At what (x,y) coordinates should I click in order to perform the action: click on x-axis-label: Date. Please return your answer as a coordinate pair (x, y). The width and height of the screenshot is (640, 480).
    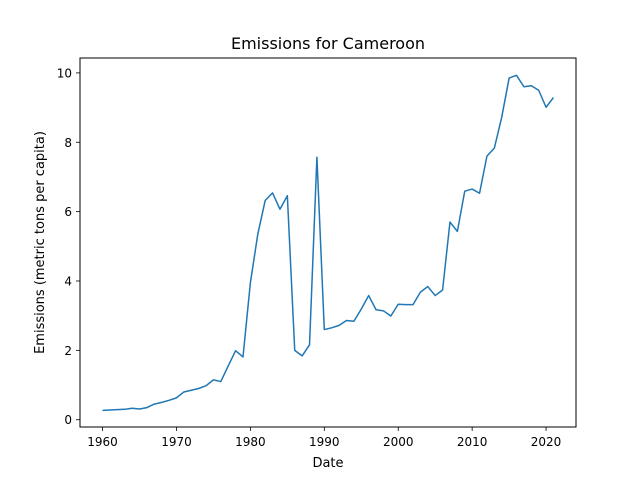
    Looking at the image, I should click on (327, 463).